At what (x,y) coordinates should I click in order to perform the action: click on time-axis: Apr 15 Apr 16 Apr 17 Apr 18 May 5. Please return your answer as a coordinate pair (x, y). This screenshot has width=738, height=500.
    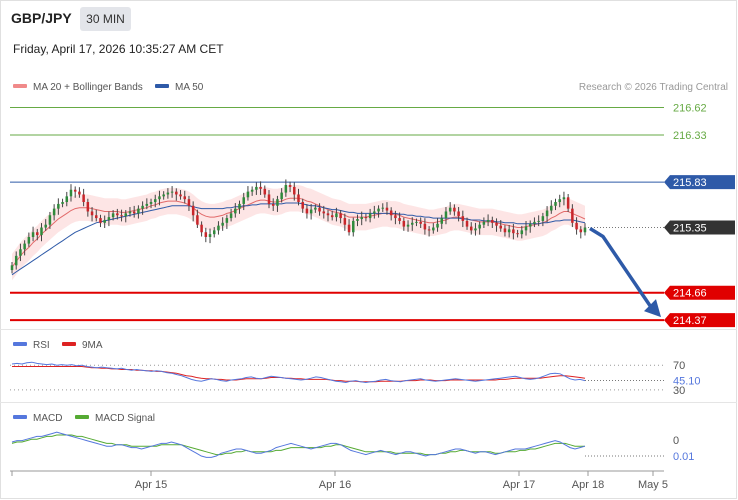
    Looking at the image, I should click on (339, 480).